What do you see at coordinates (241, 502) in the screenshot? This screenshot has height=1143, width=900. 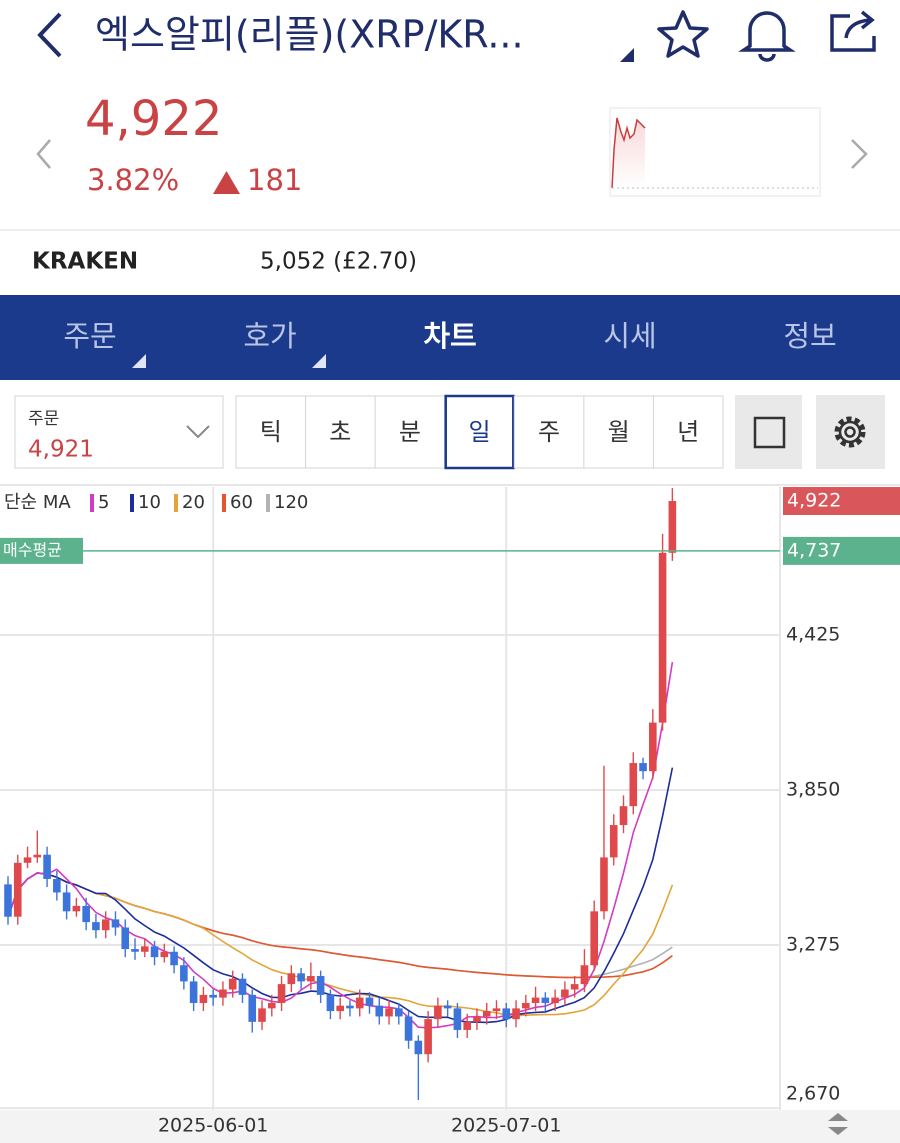 I see `ma-legend-label: 60` at bounding box center [241, 502].